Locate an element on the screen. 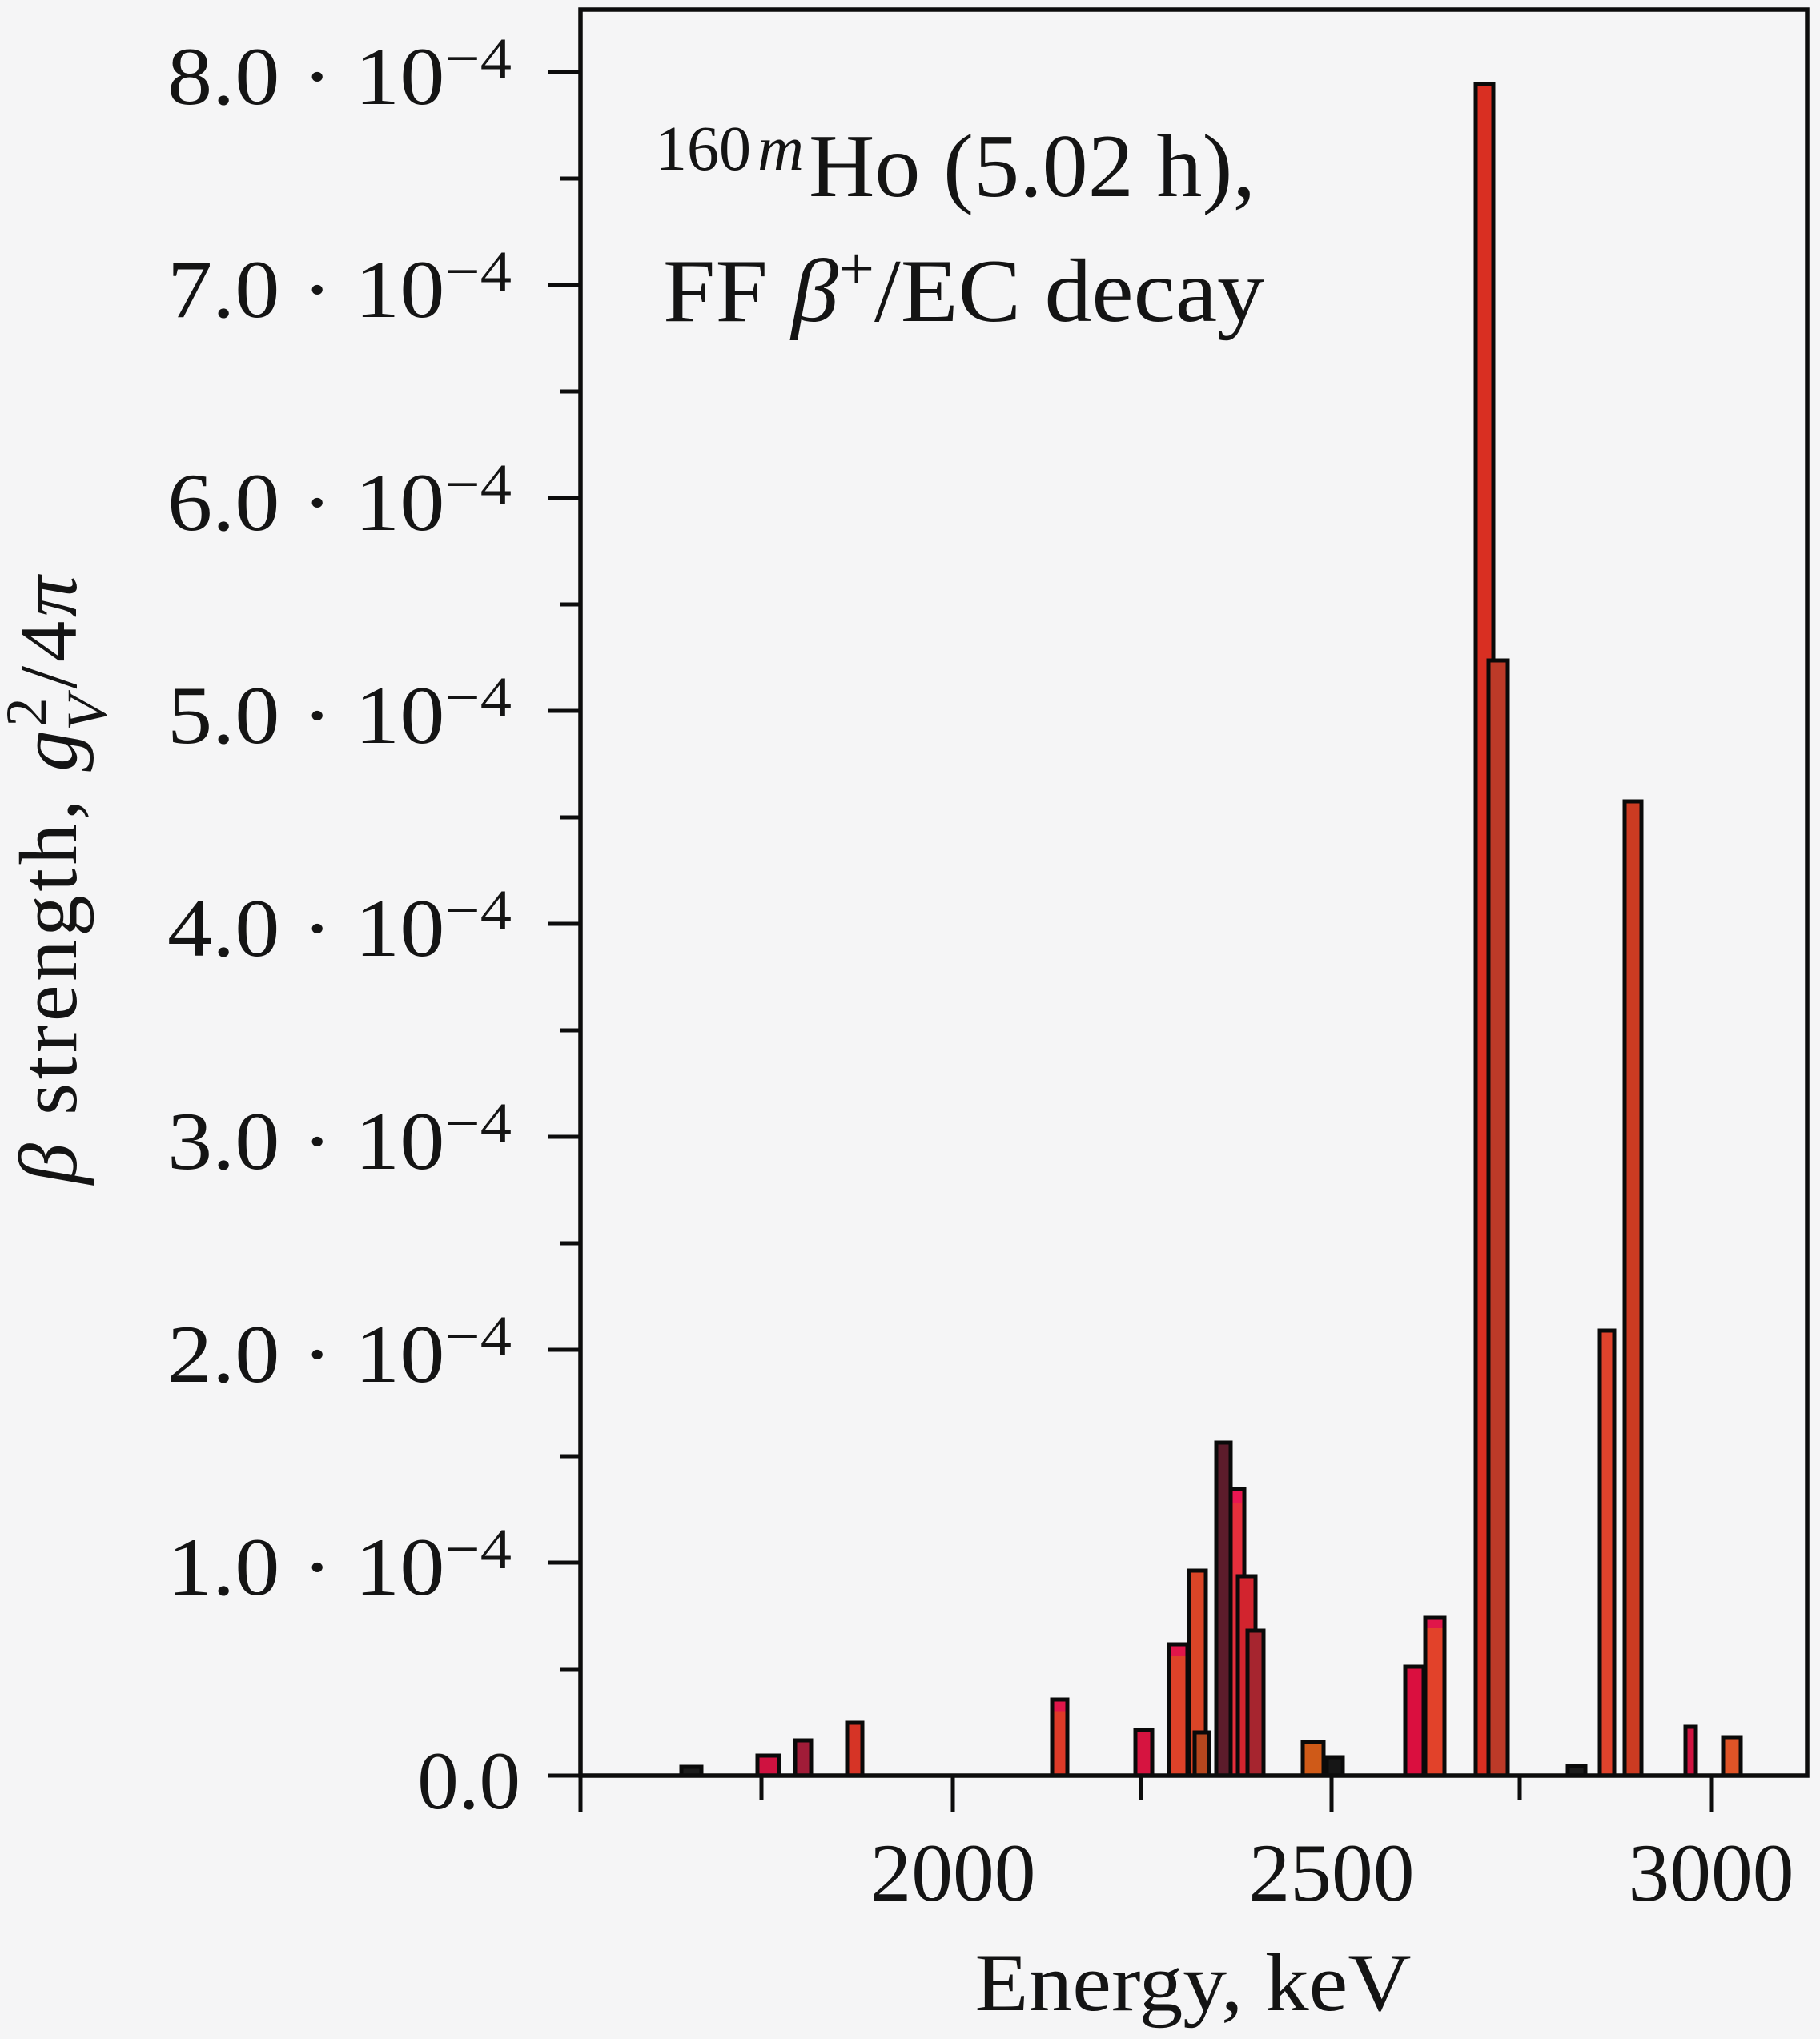 This screenshot has width=1820, height=2039. svg-text: 2500 is located at coordinates (1332, 1873).